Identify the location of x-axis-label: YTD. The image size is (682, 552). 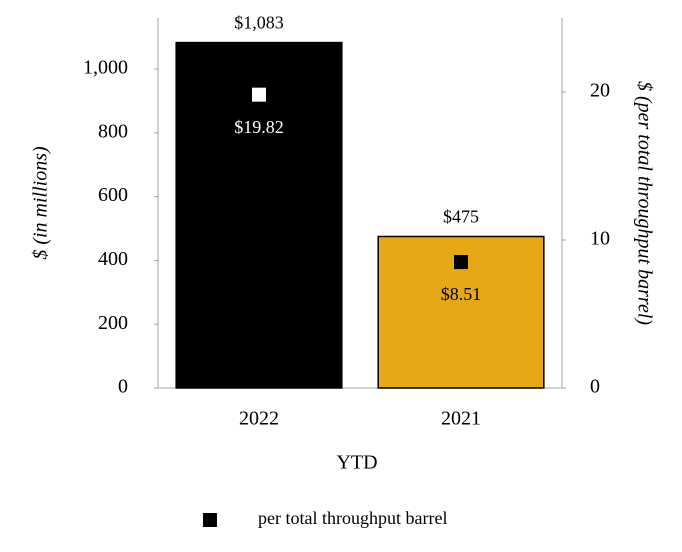
(356, 463).